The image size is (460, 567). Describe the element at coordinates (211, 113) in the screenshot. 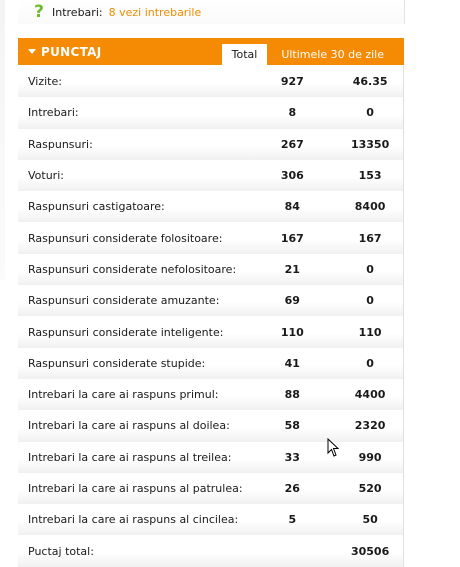

I see `table-row: Intrebari: 8 0` at that location.